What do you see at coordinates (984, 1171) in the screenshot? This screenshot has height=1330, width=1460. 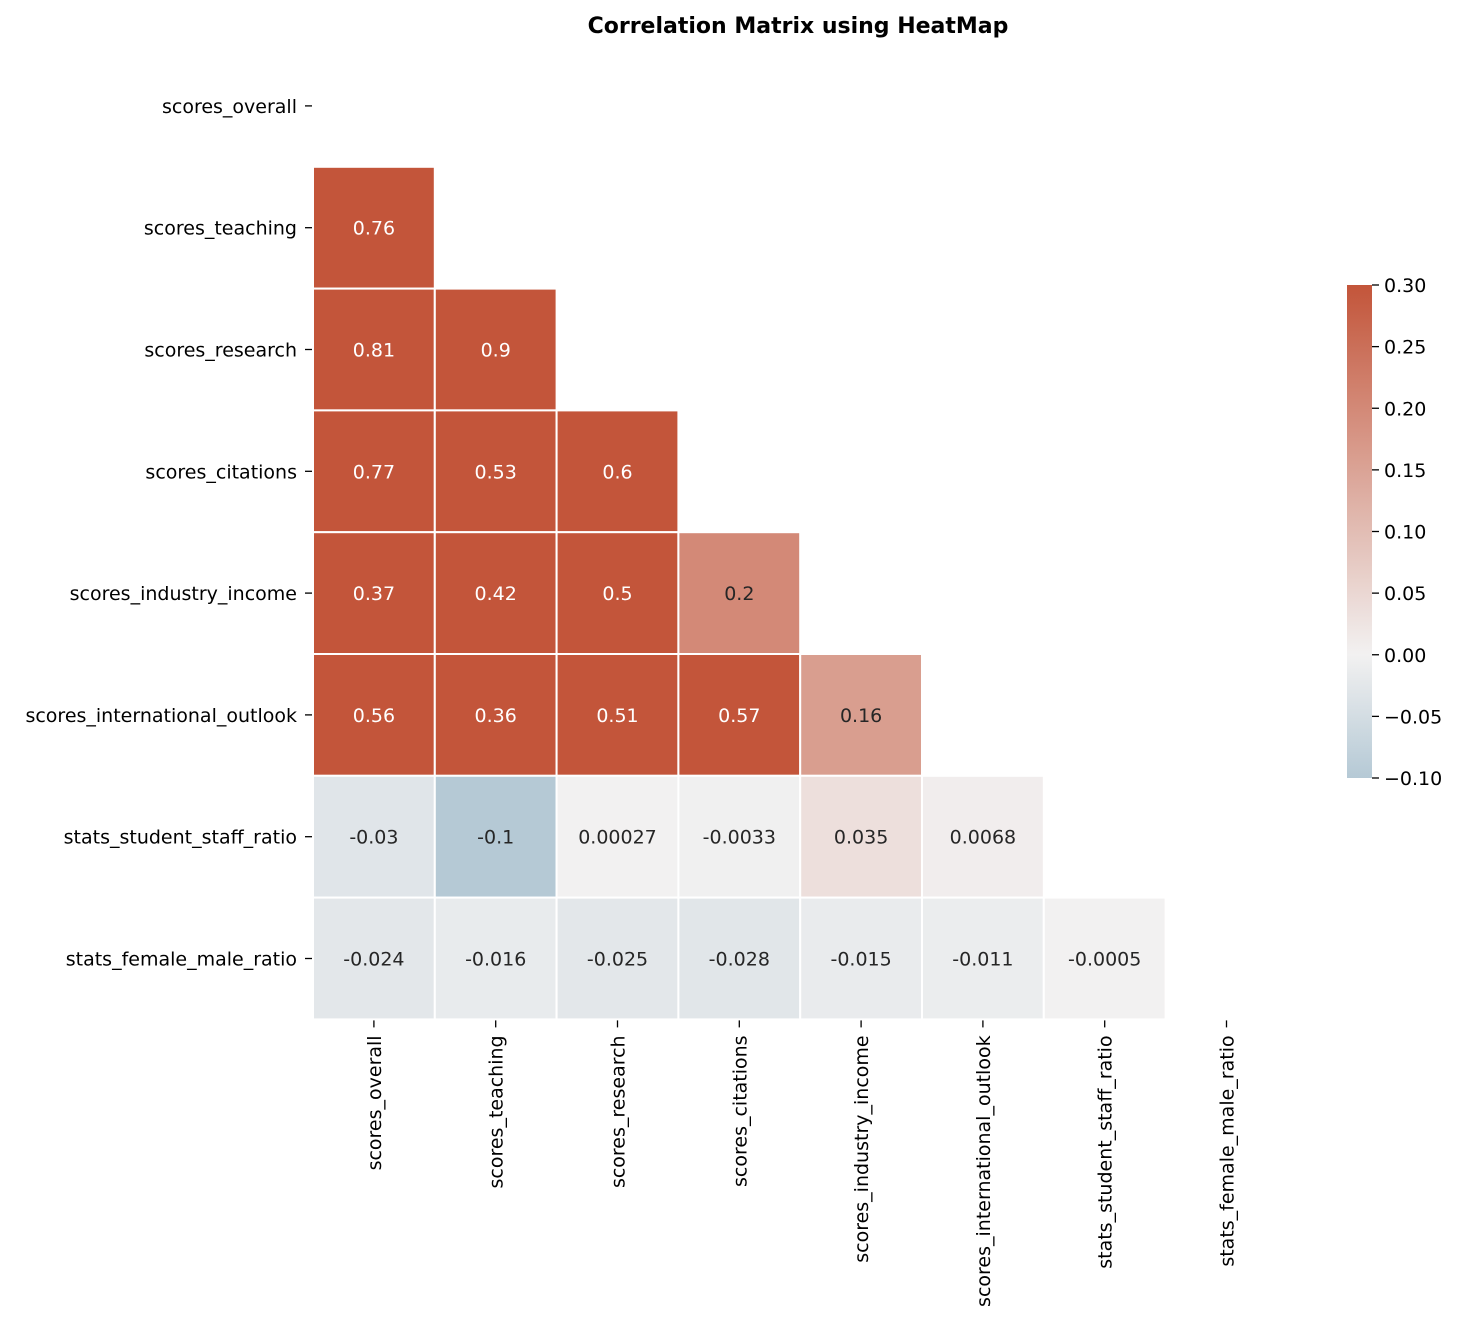 I see `col-tick-label: scores_international_outlook` at bounding box center [984, 1171].